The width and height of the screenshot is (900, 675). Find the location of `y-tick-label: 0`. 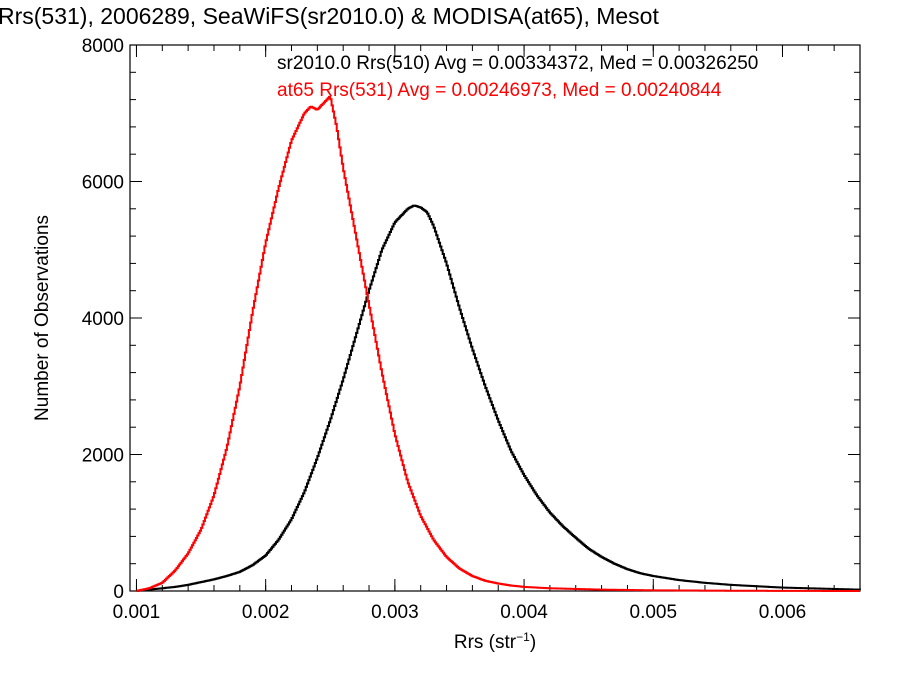

y-tick-label: 0 is located at coordinates (118, 592).